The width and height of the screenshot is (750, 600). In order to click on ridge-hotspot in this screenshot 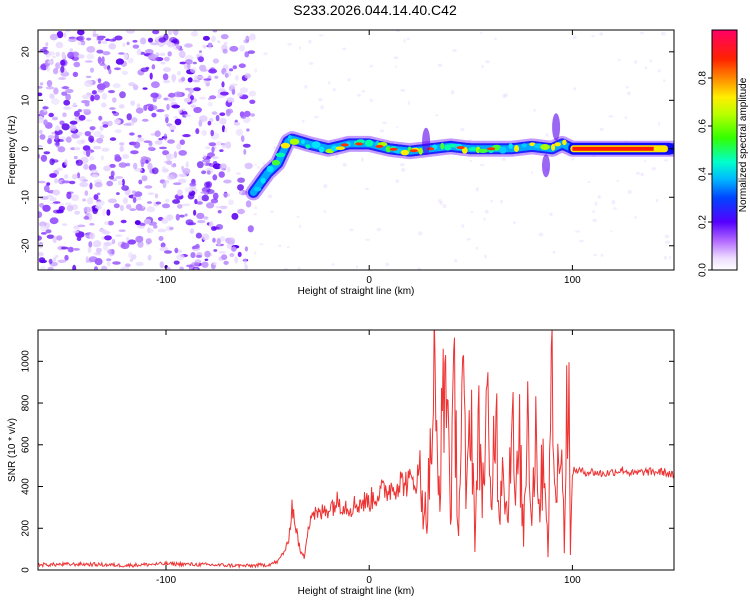, I will do `click(359, 144)`.